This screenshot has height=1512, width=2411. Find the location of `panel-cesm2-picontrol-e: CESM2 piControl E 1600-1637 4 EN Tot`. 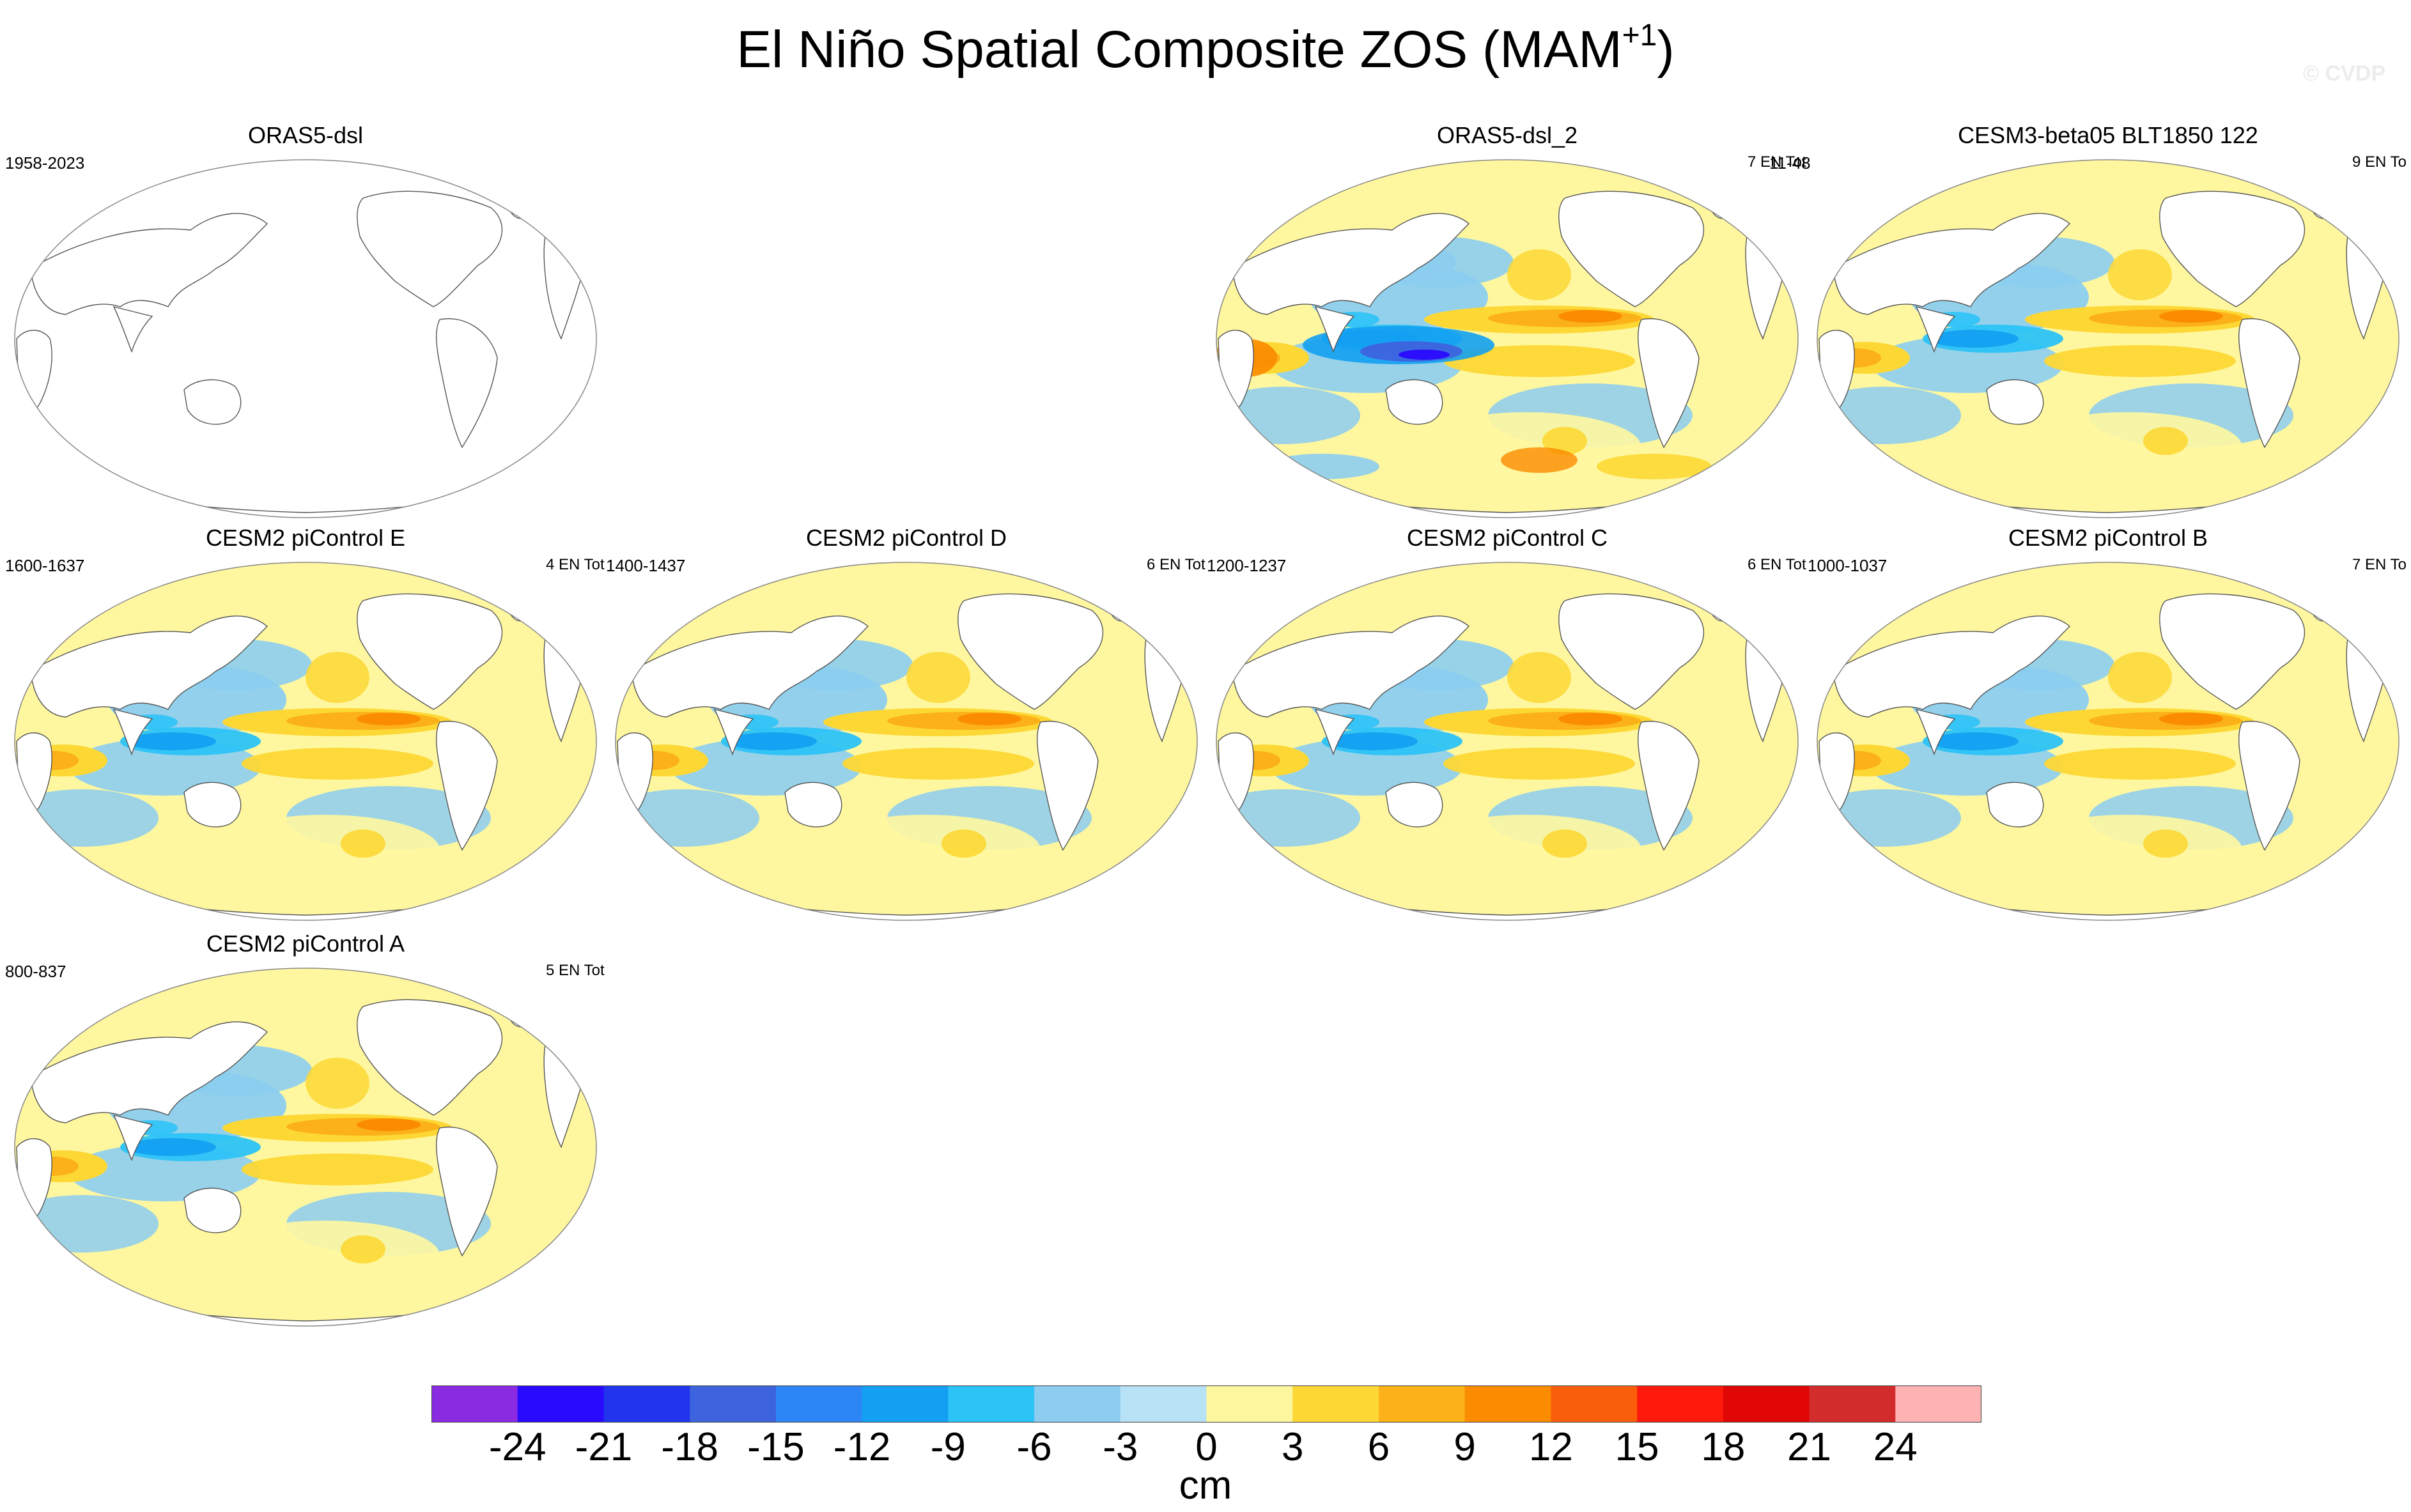

panel-cesm2-picontrol-e: CESM2 piControl E 1600-1637 4 EN Tot is located at coordinates (305, 729).